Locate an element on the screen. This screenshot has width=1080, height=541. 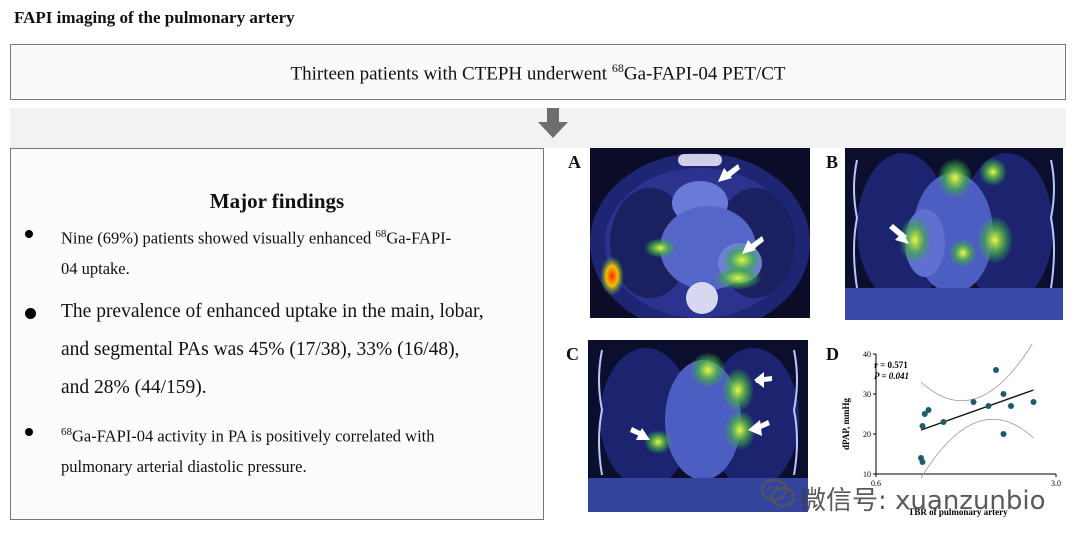
findings-heading: Major findings is located at coordinates (277, 201).